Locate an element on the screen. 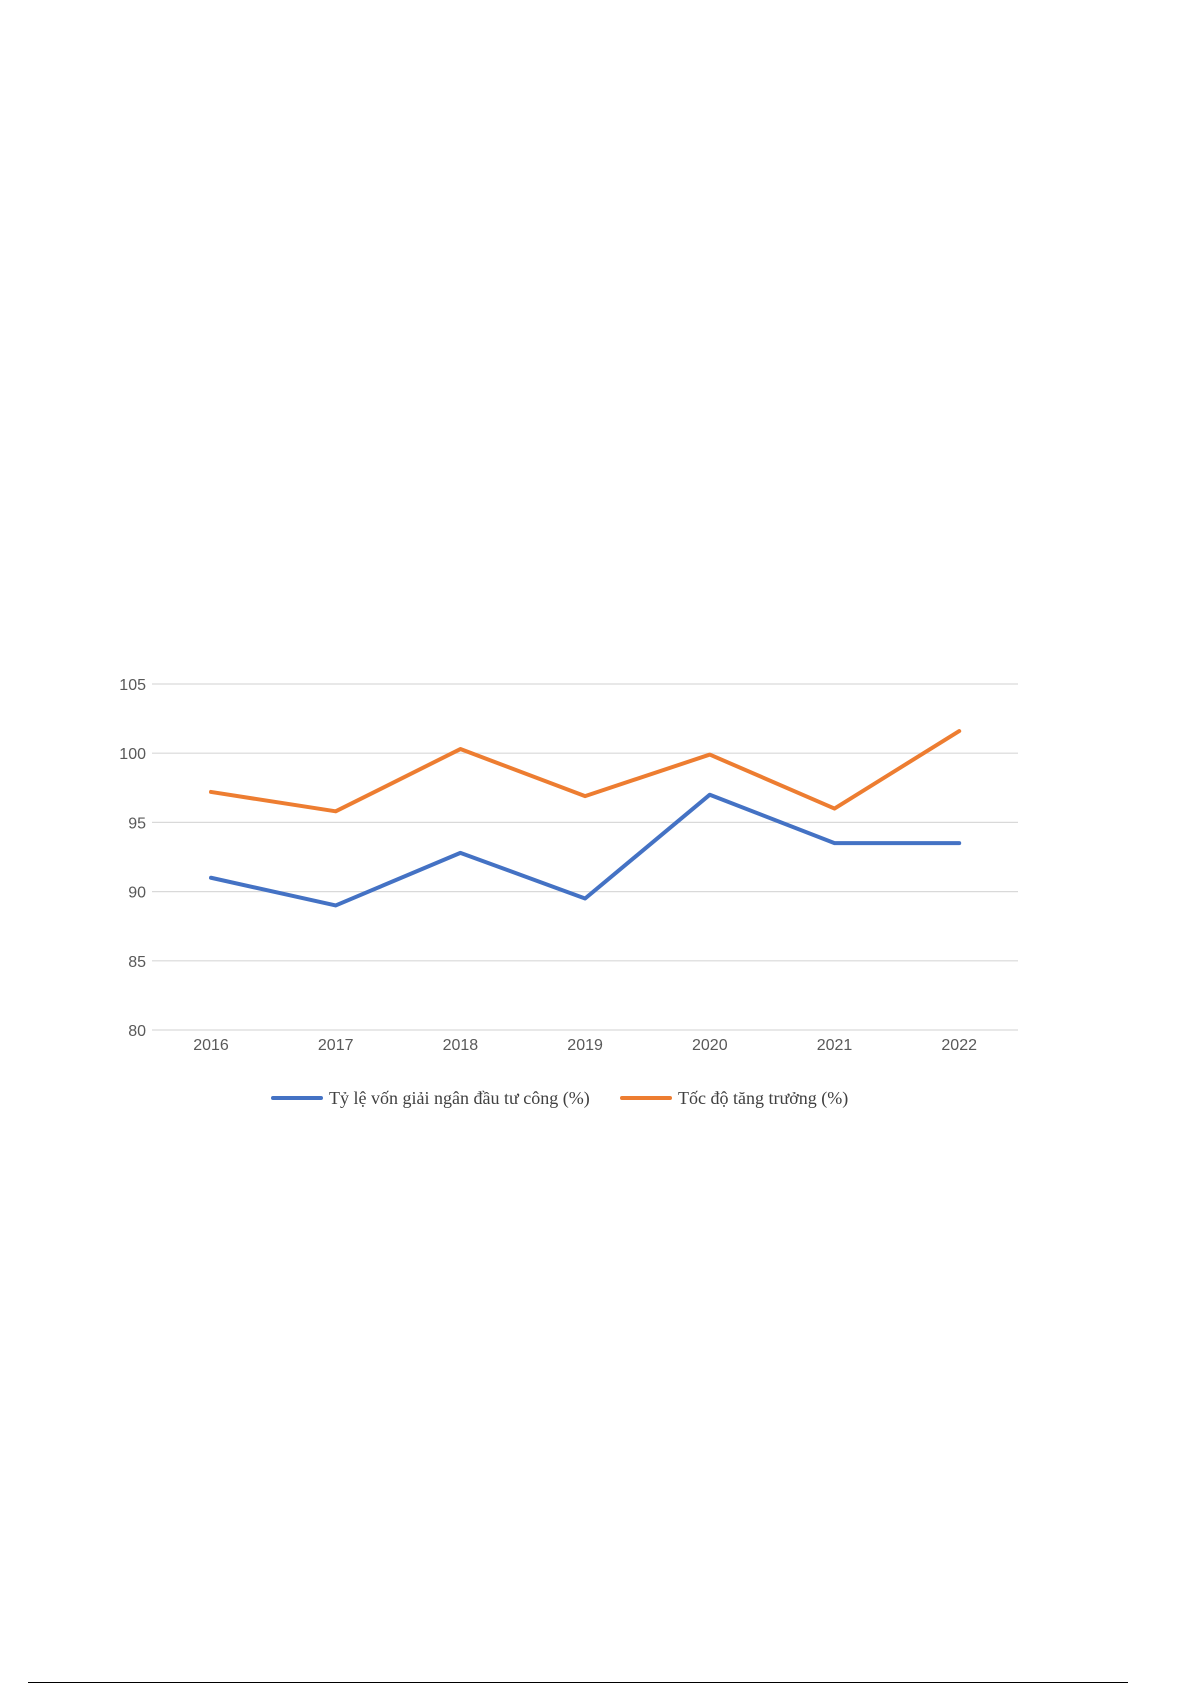 The image size is (1192, 1685). x-tick-label: 2018 is located at coordinates (461, 1045).